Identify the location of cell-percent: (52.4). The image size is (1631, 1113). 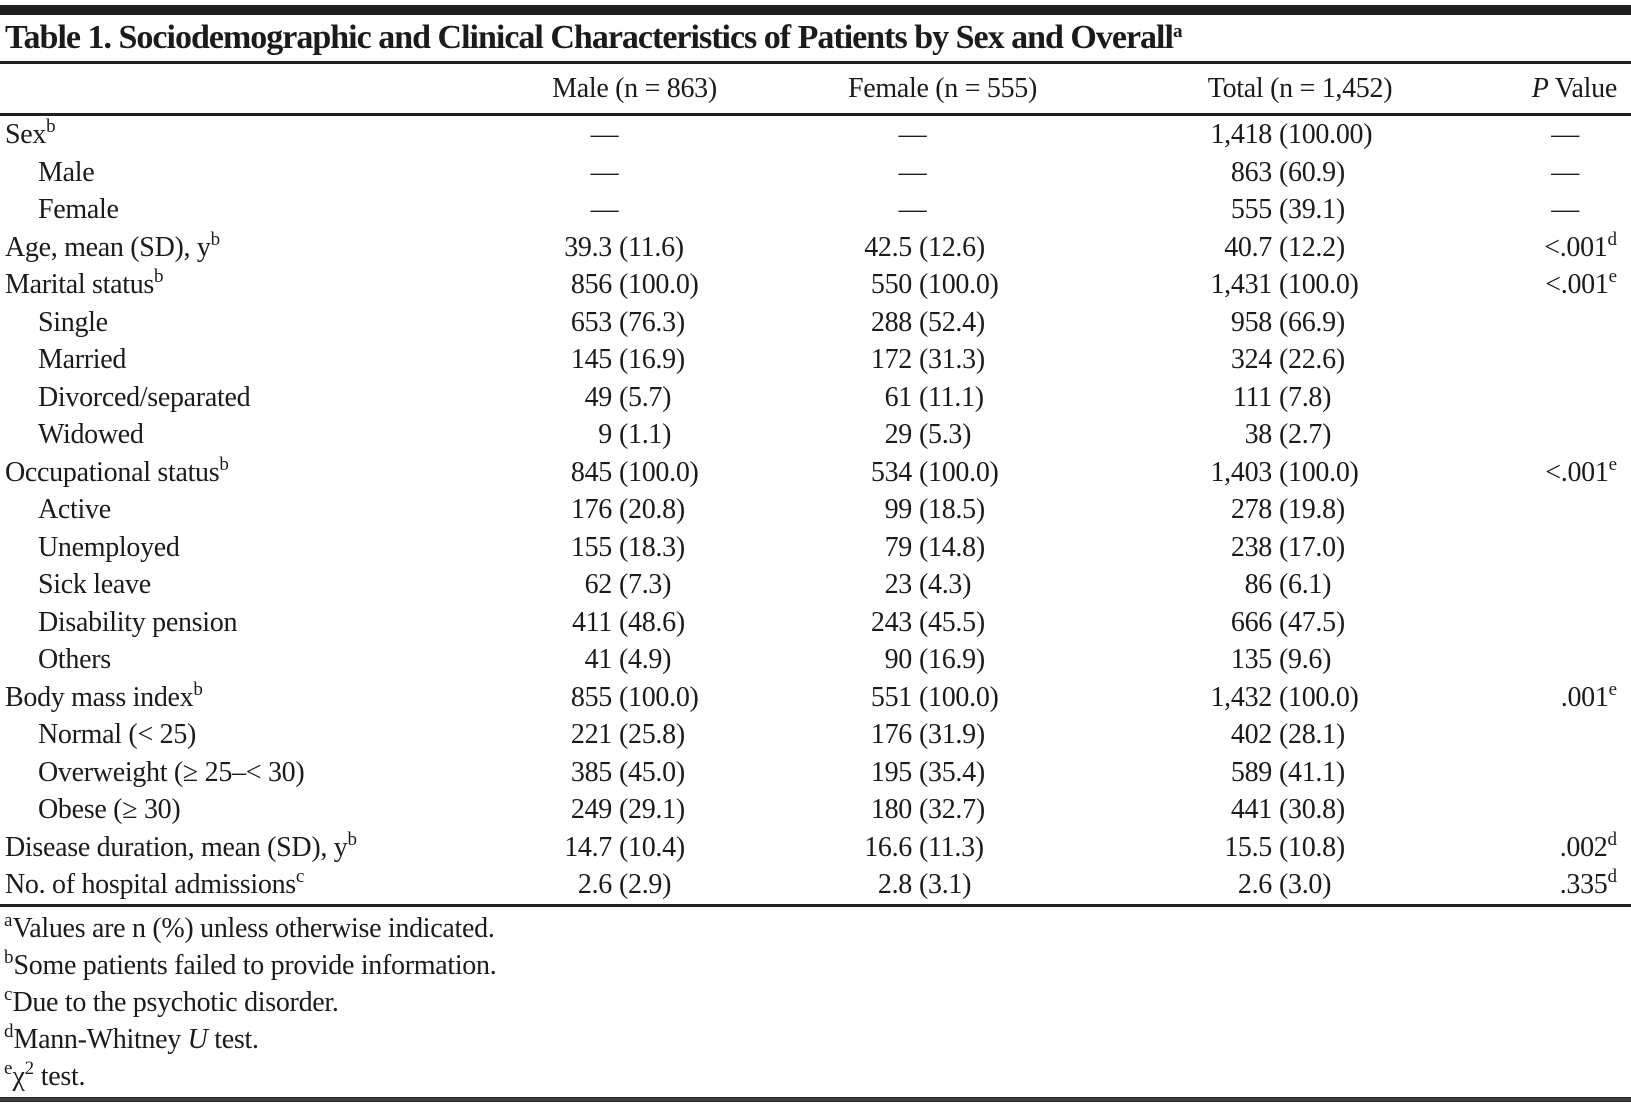
(952, 322).